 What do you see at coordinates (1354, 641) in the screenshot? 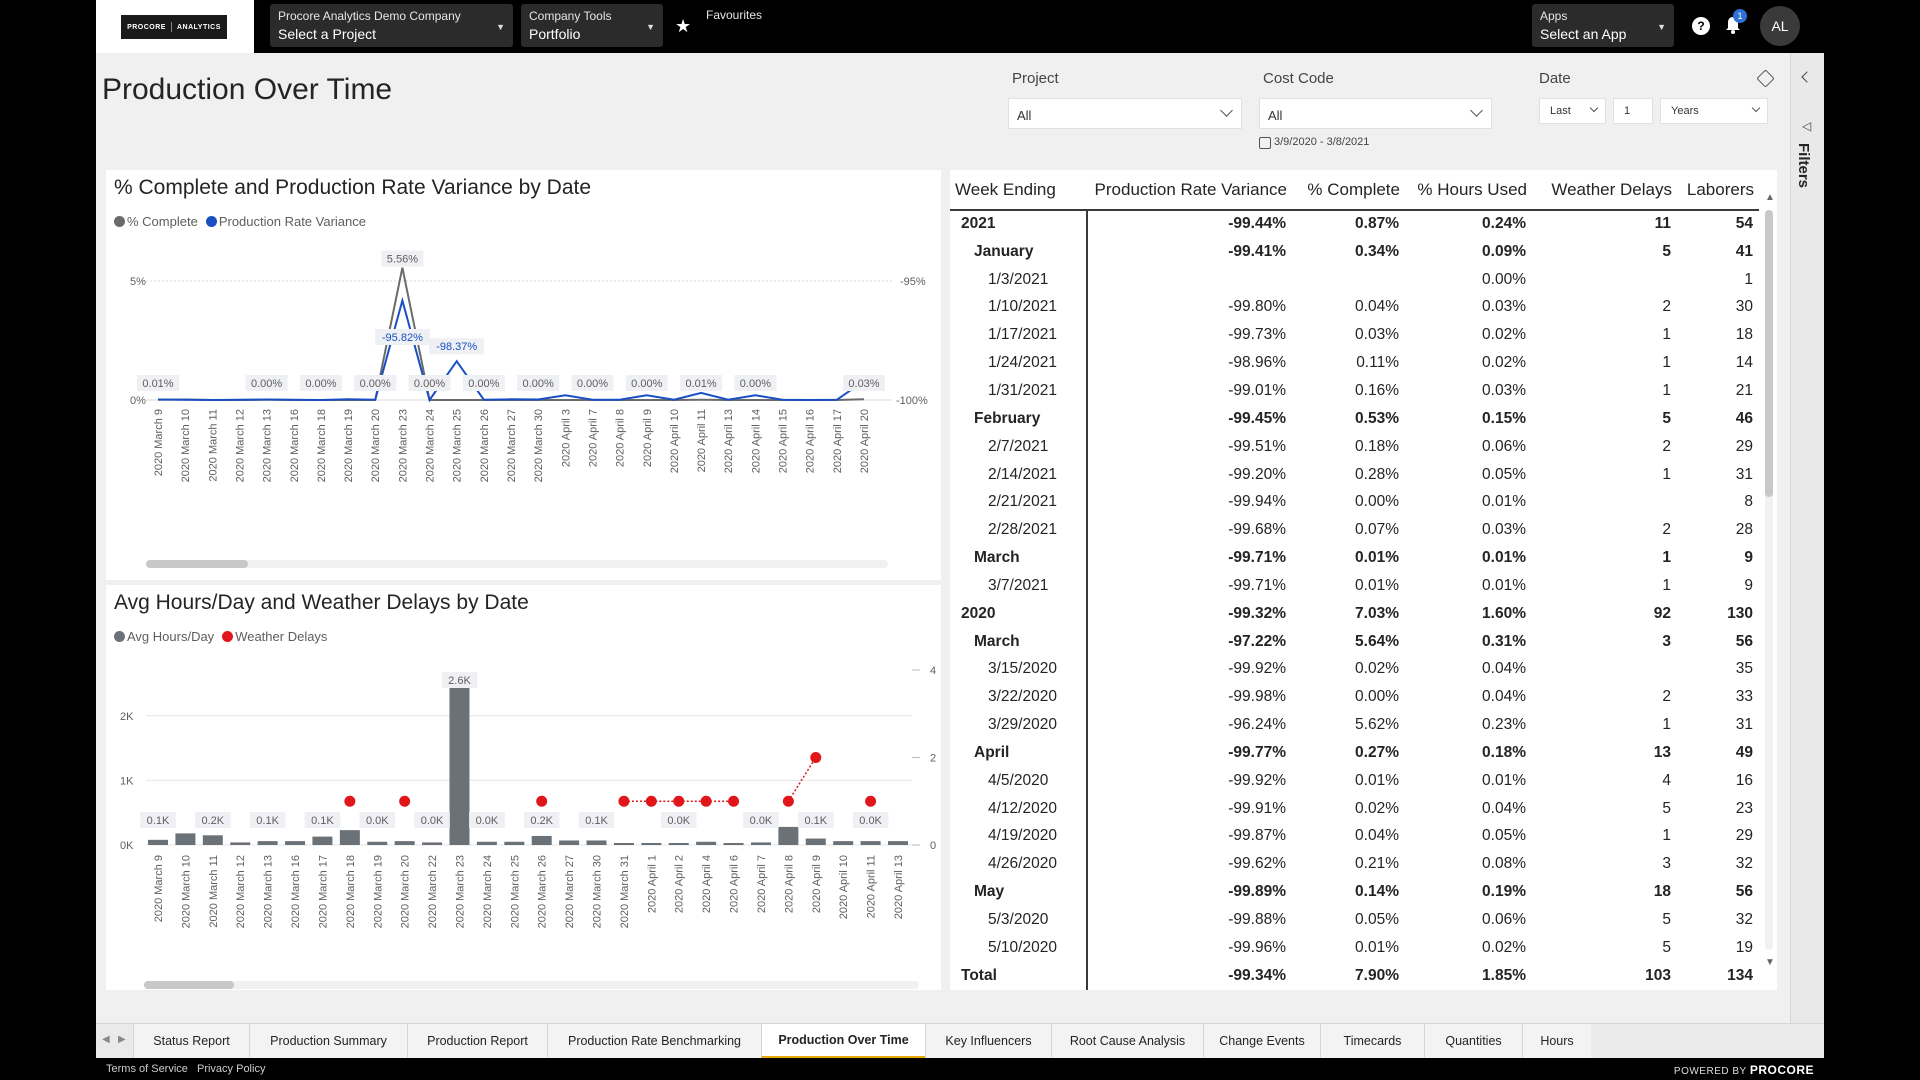
I see `table-row: March -97.22% 5.64% 0.31% 3 56` at bounding box center [1354, 641].